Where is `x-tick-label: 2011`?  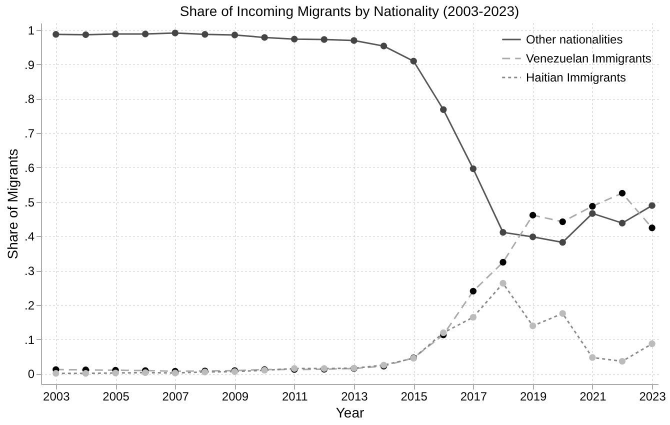 x-tick-label: 2011 is located at coordinates (295, 397).